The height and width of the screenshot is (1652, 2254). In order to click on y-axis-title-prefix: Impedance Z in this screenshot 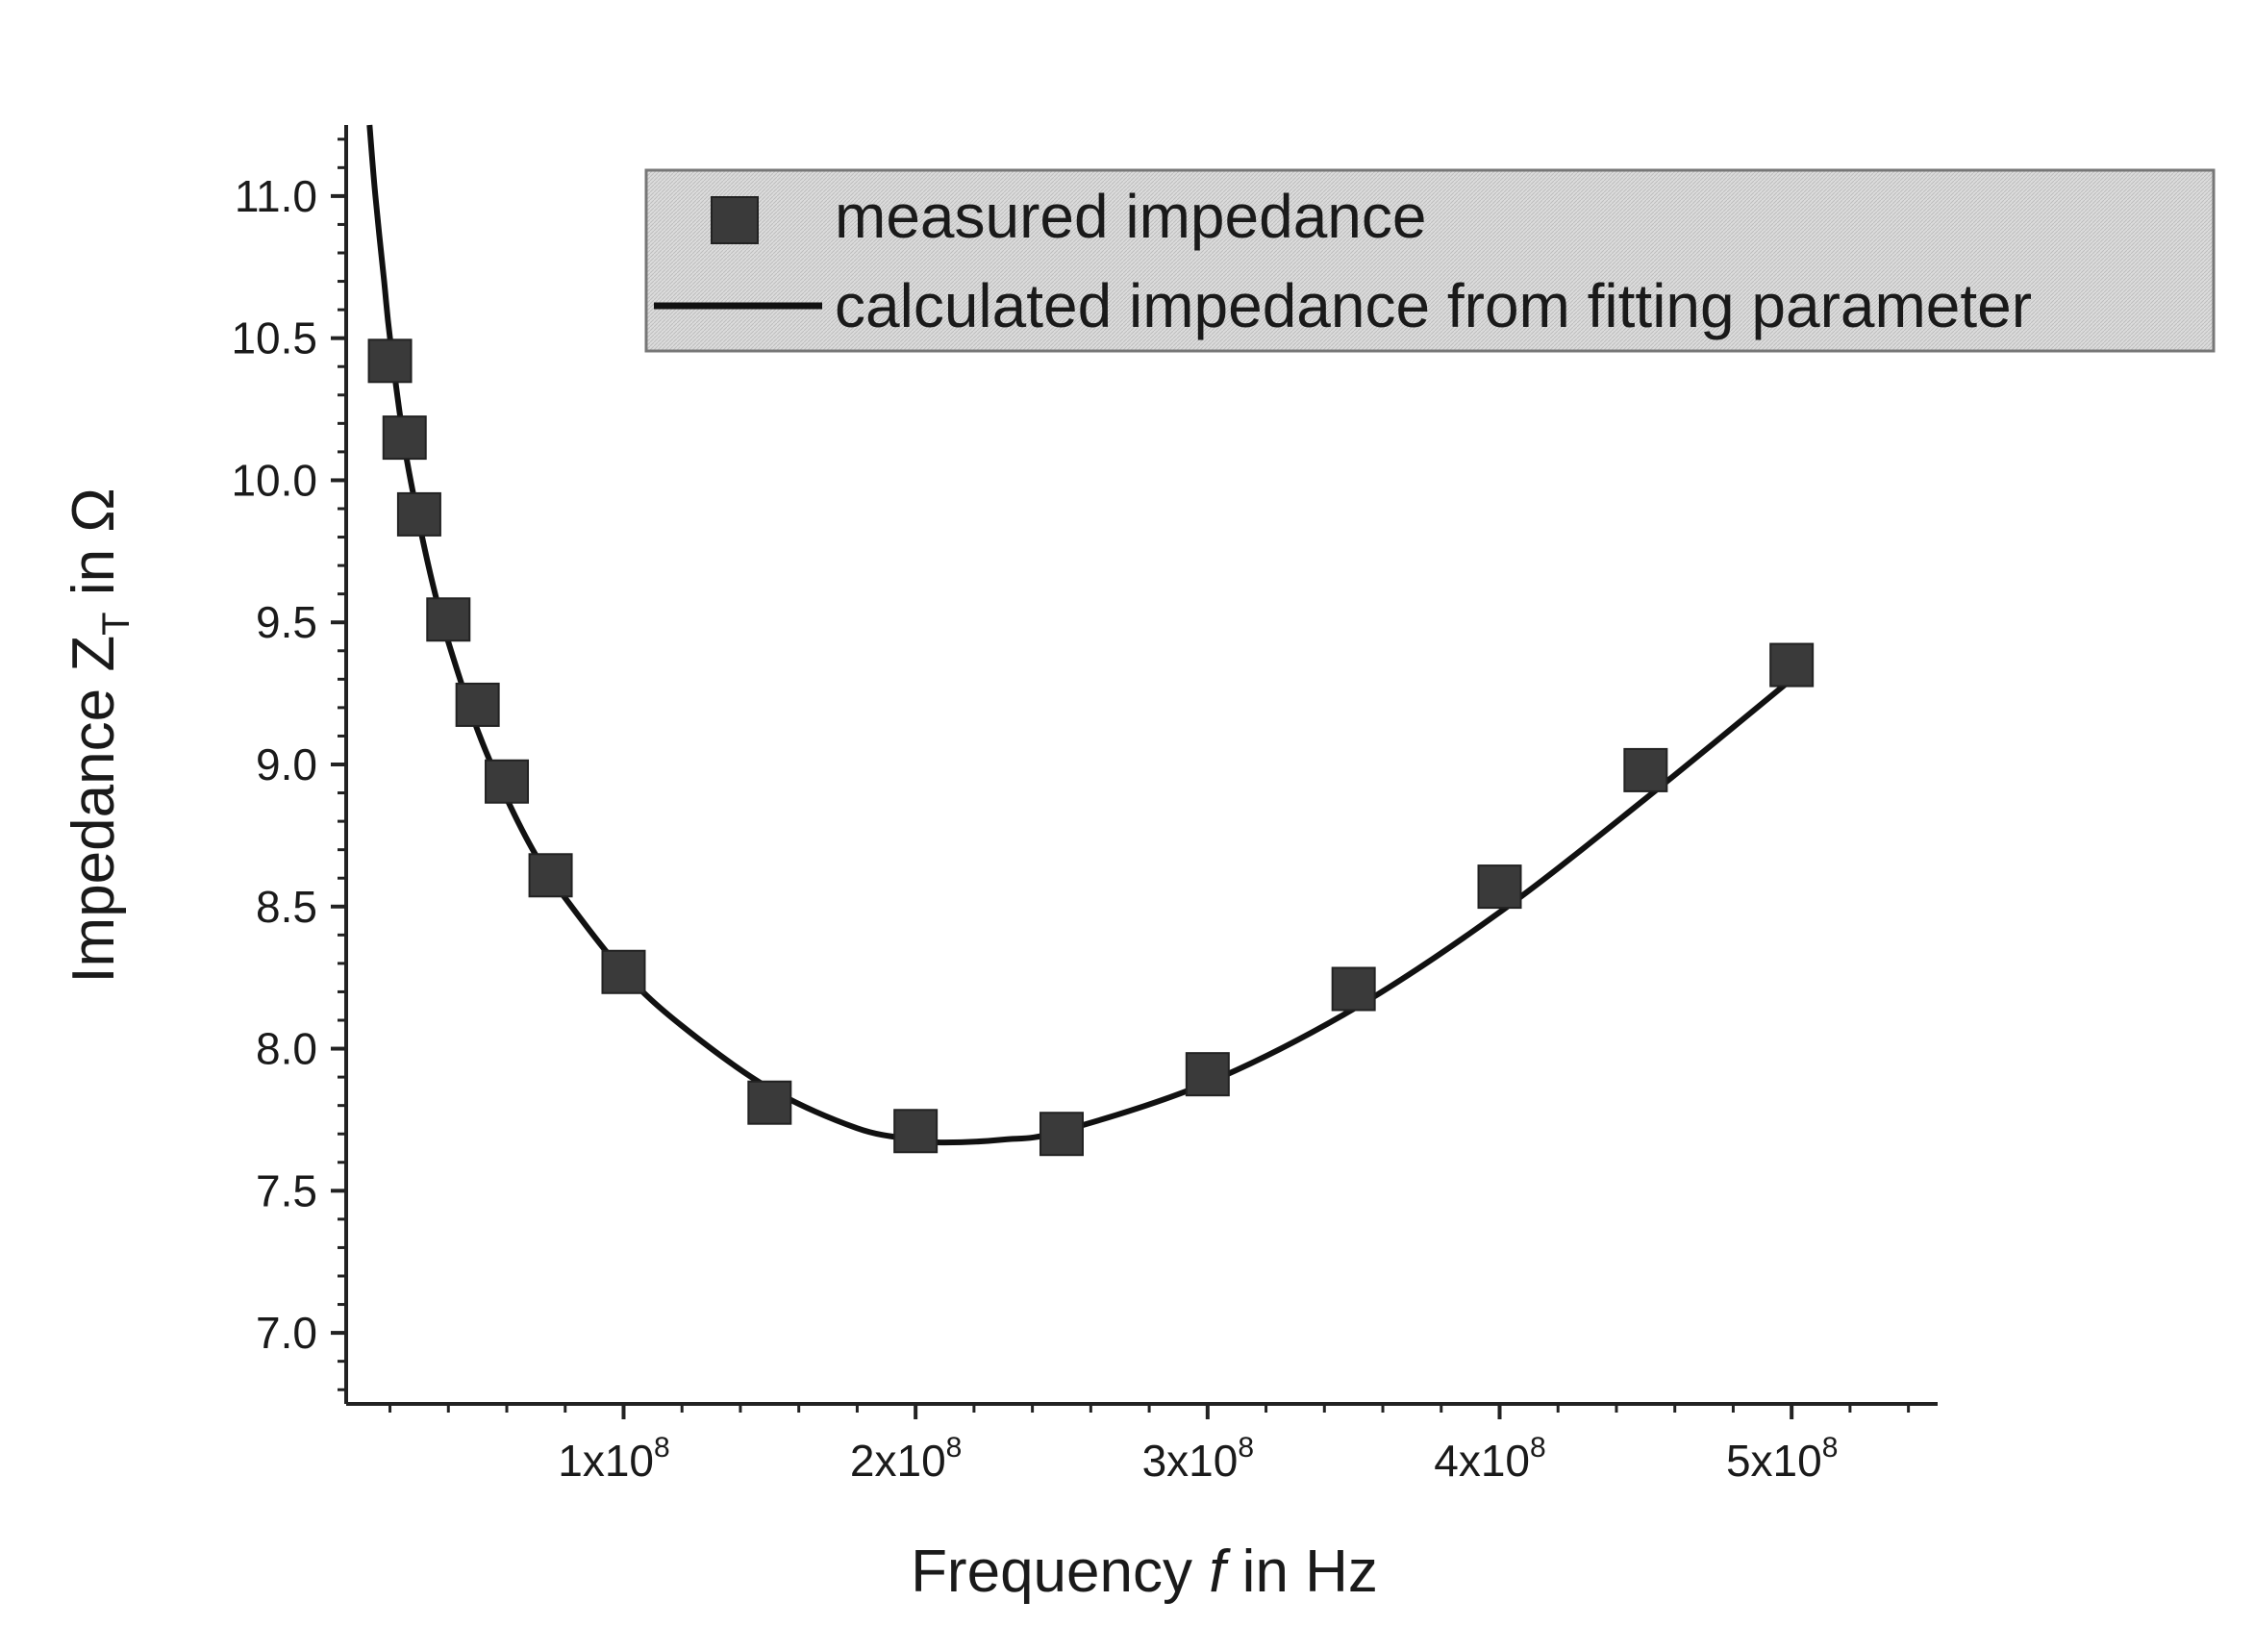, I will do `click(94, 810)`.